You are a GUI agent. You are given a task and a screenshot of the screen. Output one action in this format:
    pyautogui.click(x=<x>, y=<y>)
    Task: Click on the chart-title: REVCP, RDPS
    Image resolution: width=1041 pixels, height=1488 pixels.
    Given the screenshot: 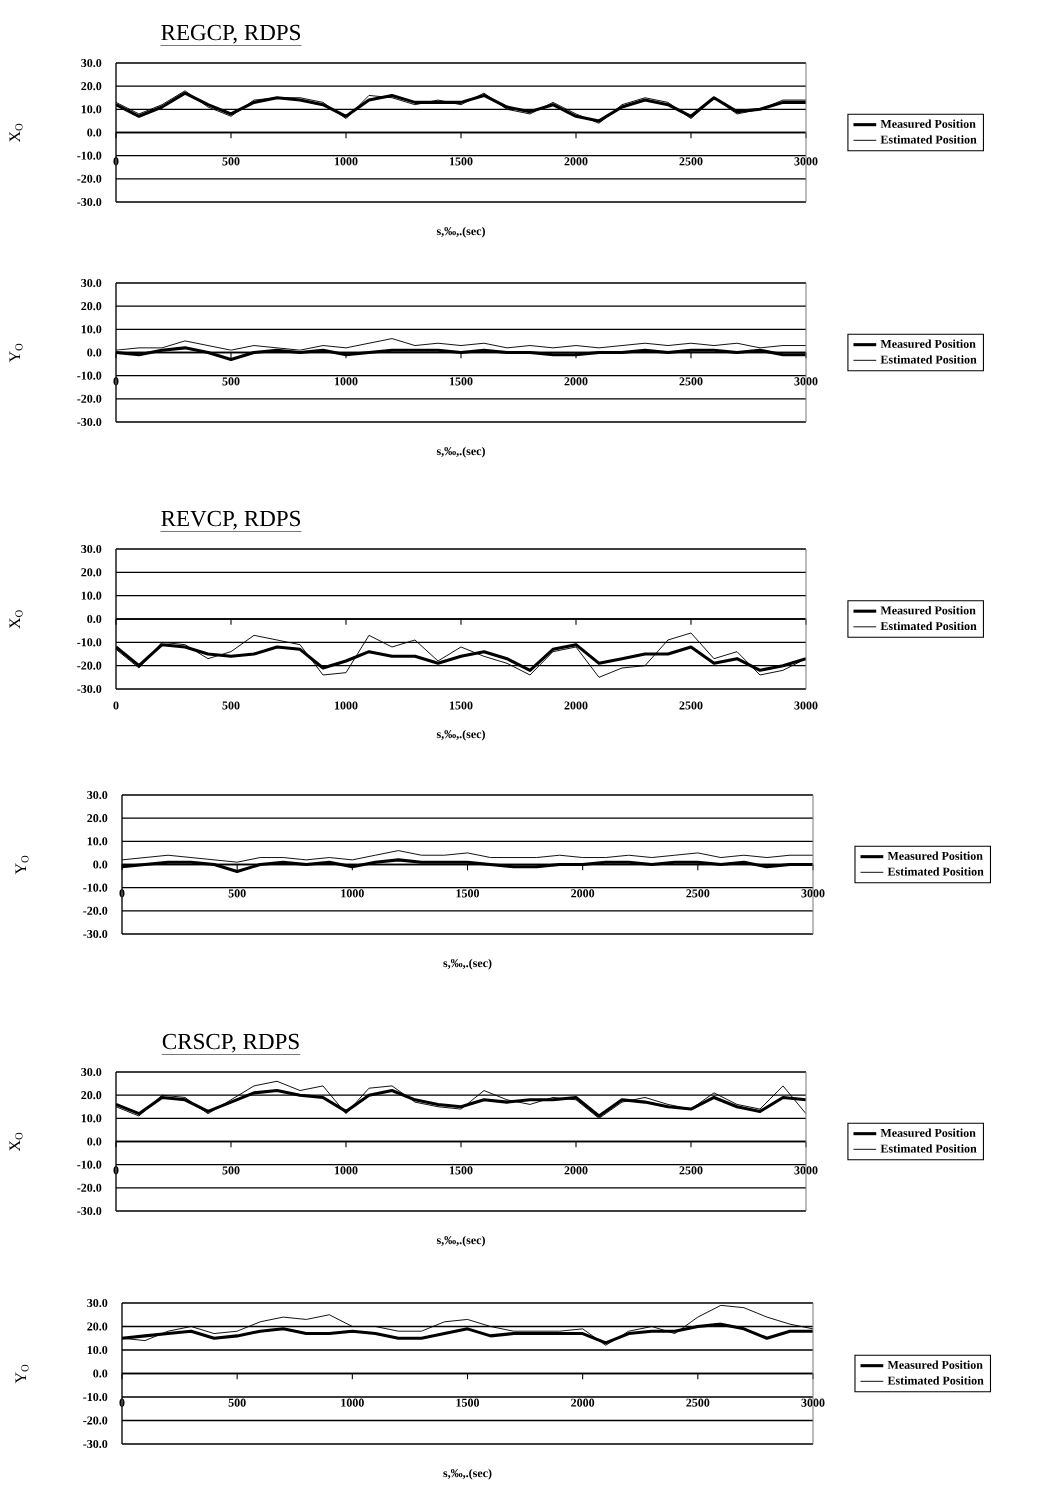 What is the action you would take?
    pyautogui.click(x=231, y=520)
    